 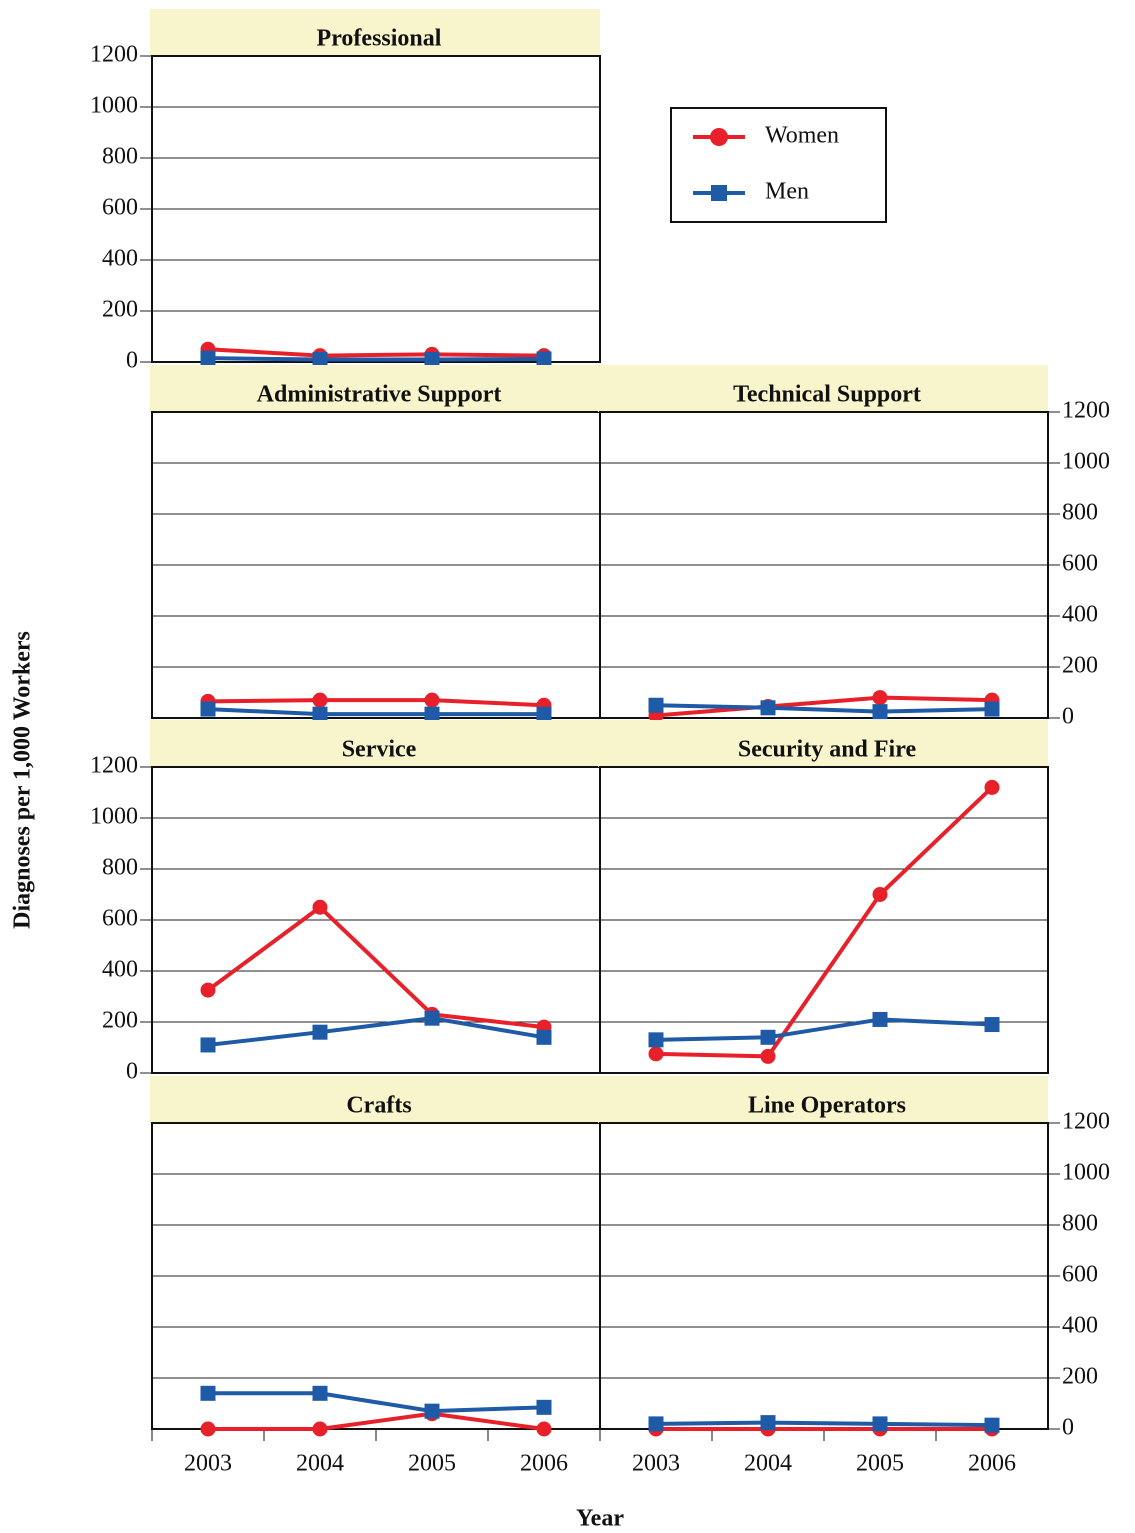 I want to click on legend-label: Women, so click(x=802, y=136).